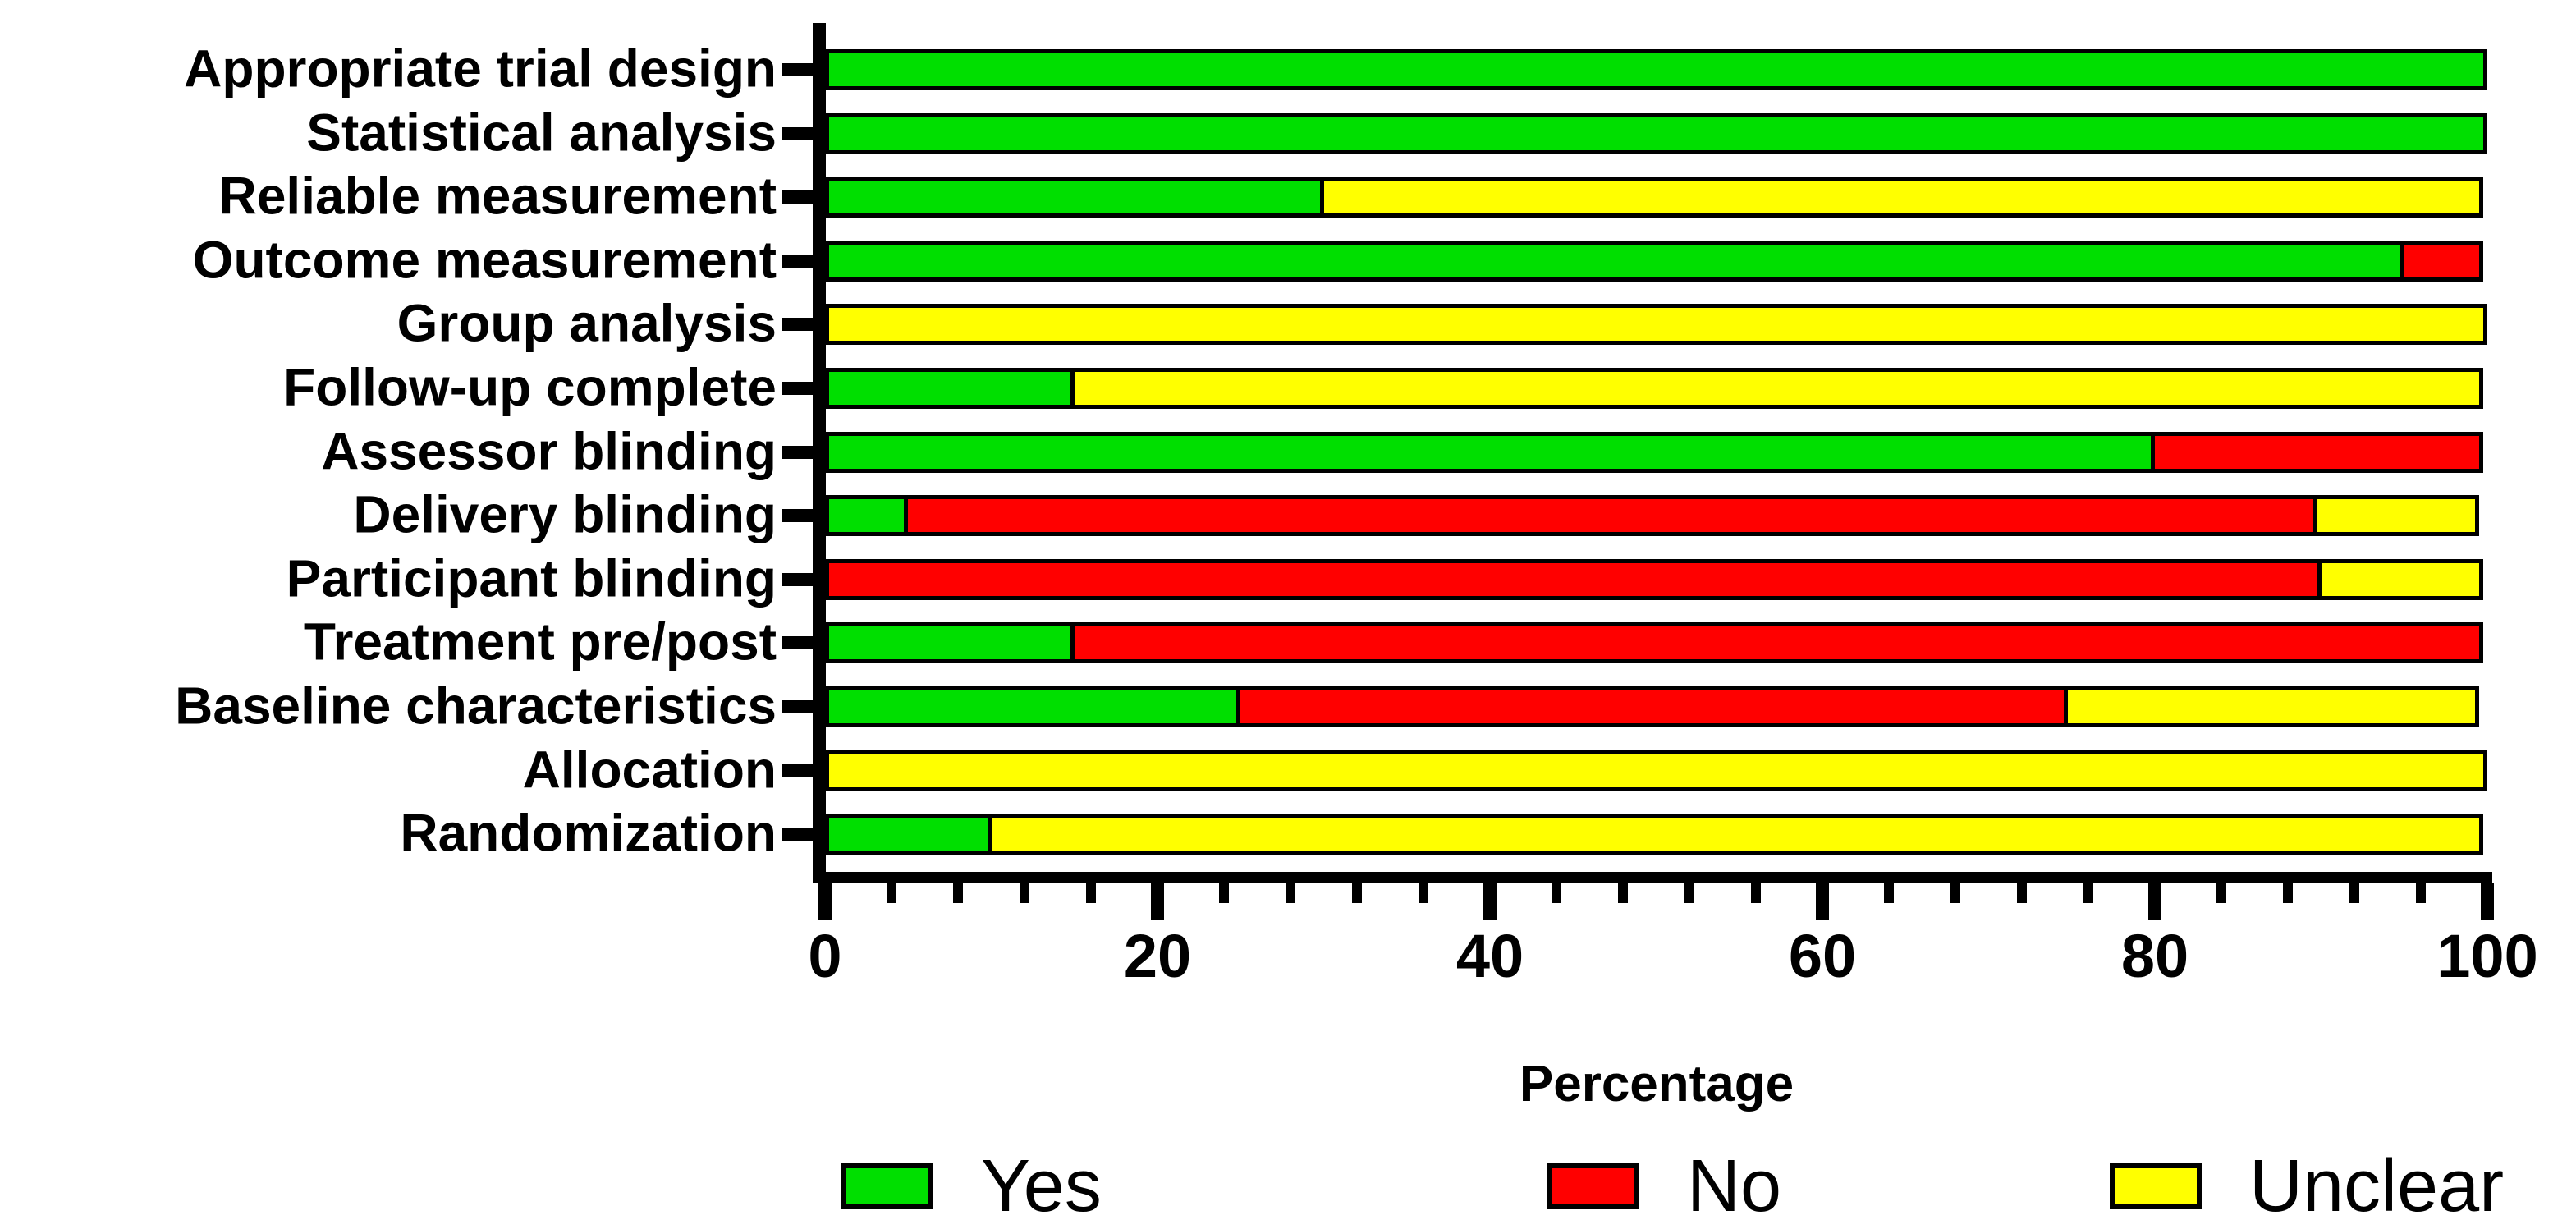 This screenshot has width=2576, height=1229. Describe the element at coordinates (498, 196) in the screenshot. I see `category-label: Reliable measurement` at that location.